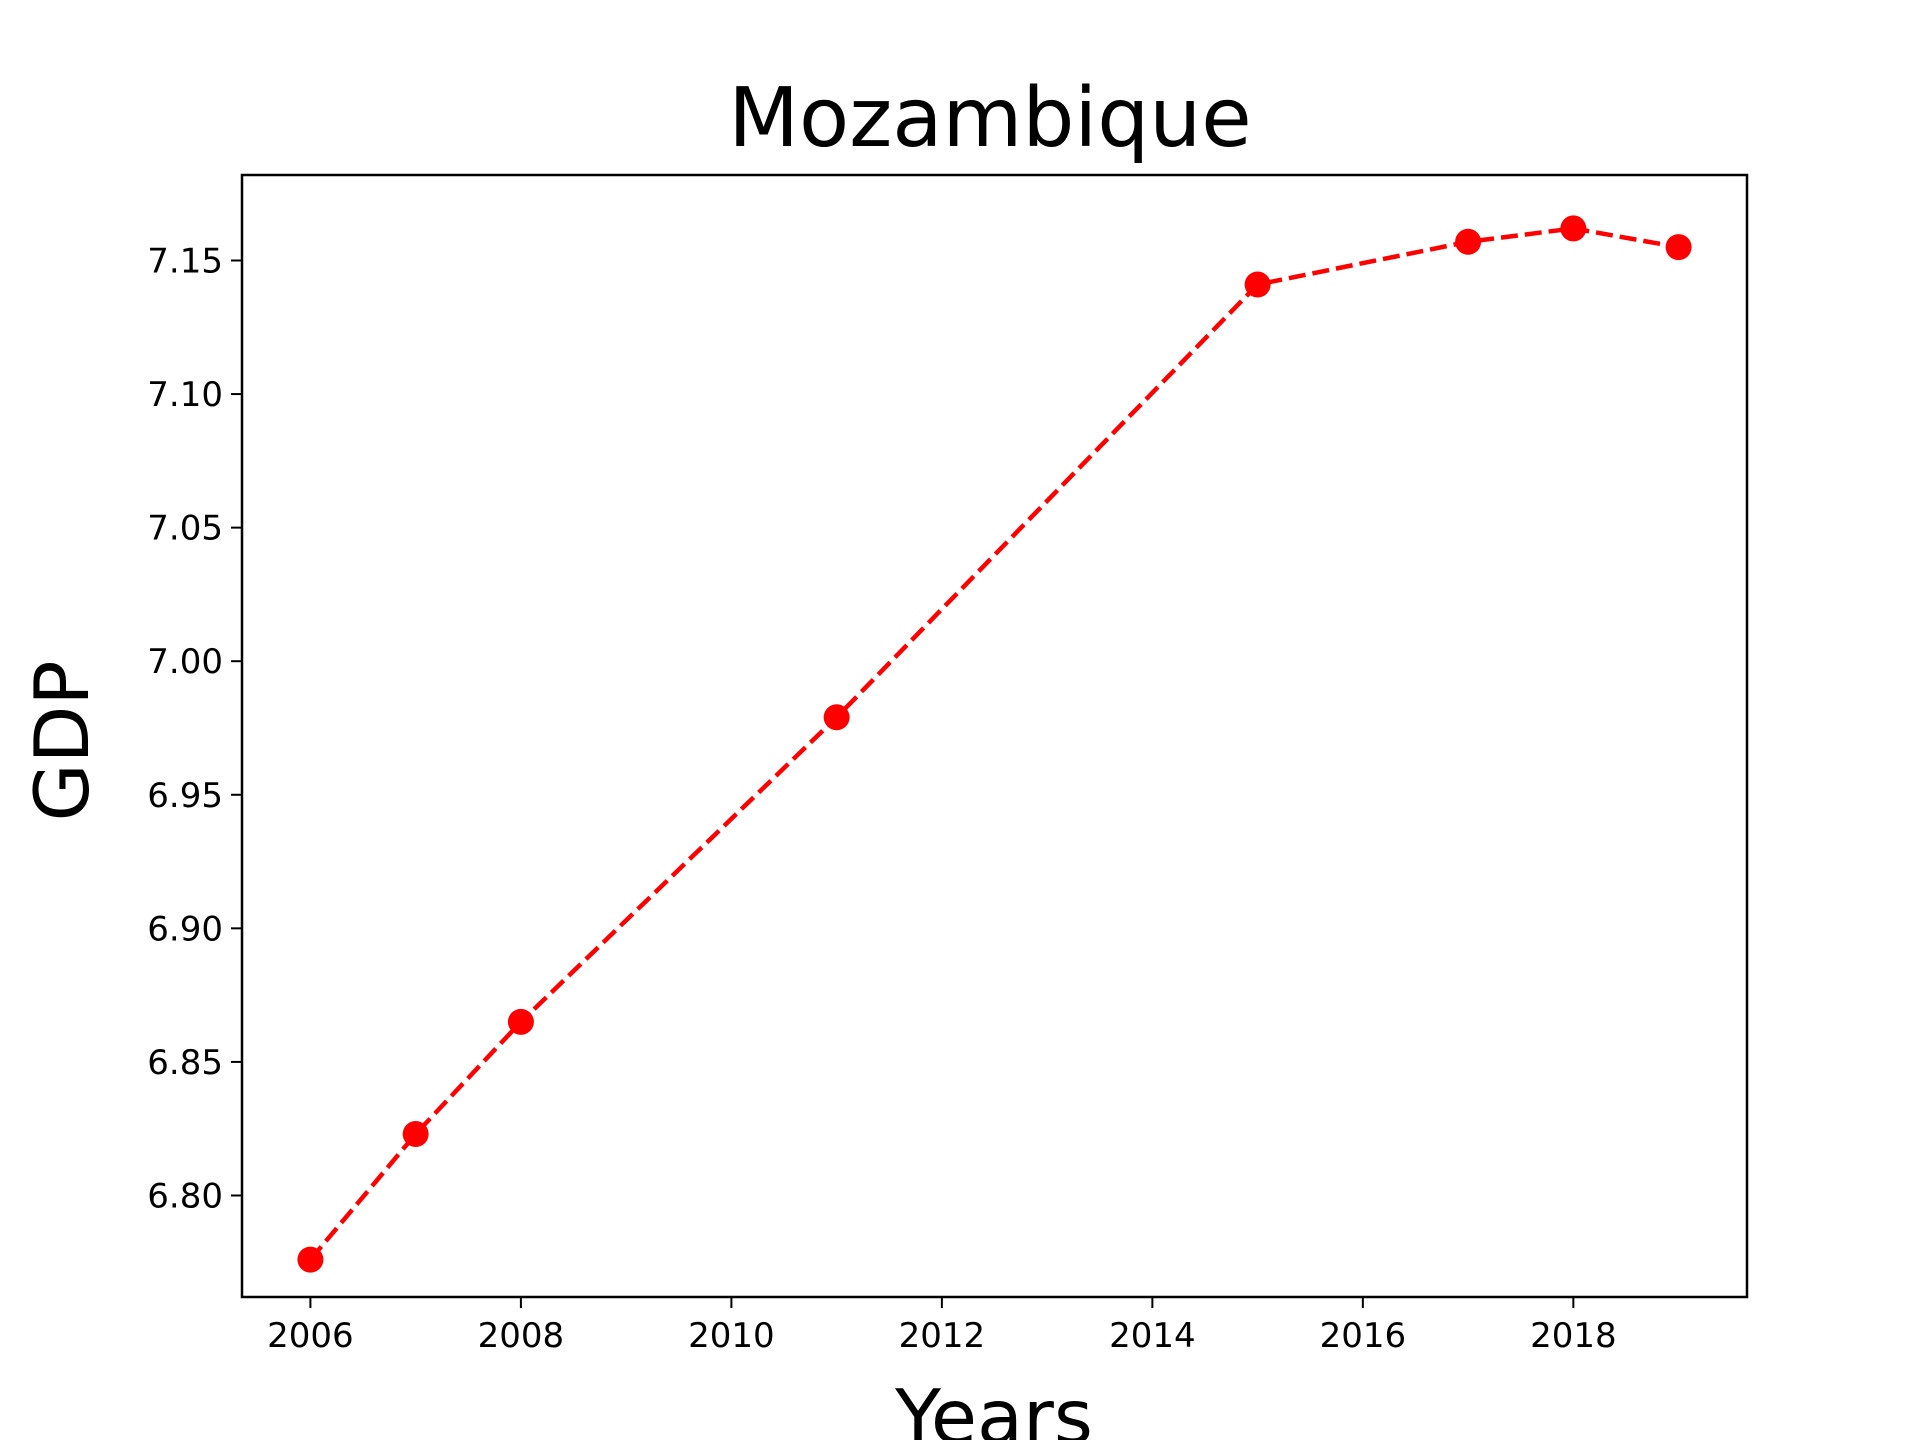 This screenshot has width=1920, height=1440. Describe the element at coordinates (185, 1063) in the screenshot. I see `y-tick-label: 6.85` at that location.